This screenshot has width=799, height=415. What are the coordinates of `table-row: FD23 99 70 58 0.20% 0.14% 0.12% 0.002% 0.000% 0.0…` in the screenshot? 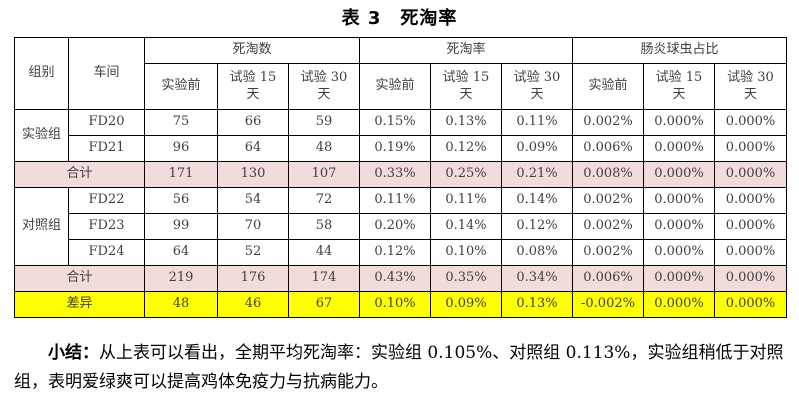 It's located at (401, 226).